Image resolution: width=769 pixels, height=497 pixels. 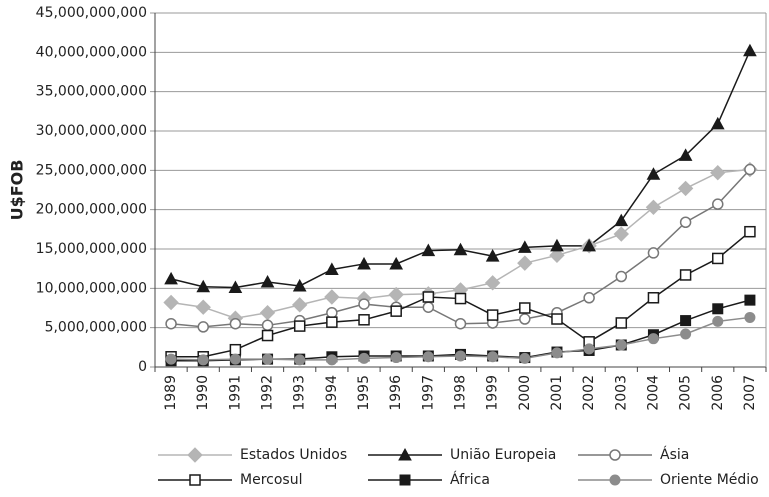 I want to click on y-tick-label: 35,000,000,000, so click(x=91, y=92).